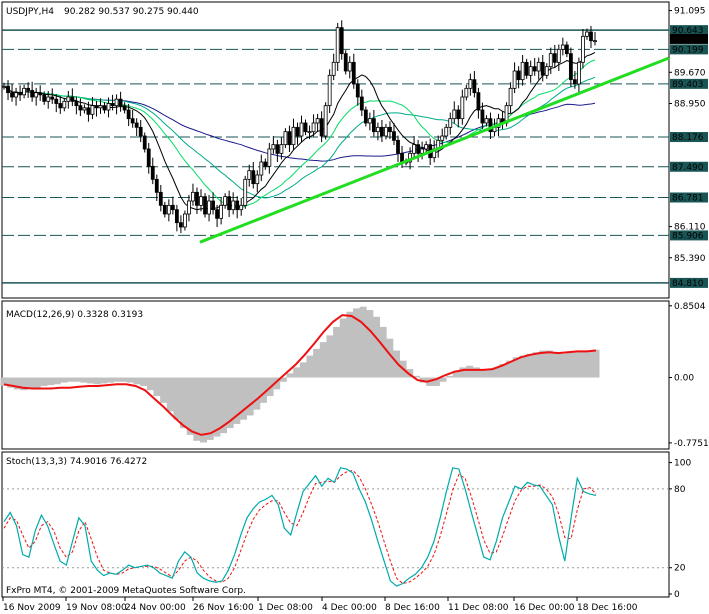  Describe the element at coordinates (76, 462) in the screenshot. I see `stoch-header: Stoch(13,3,3) 74.9016 76.4272` at that location.